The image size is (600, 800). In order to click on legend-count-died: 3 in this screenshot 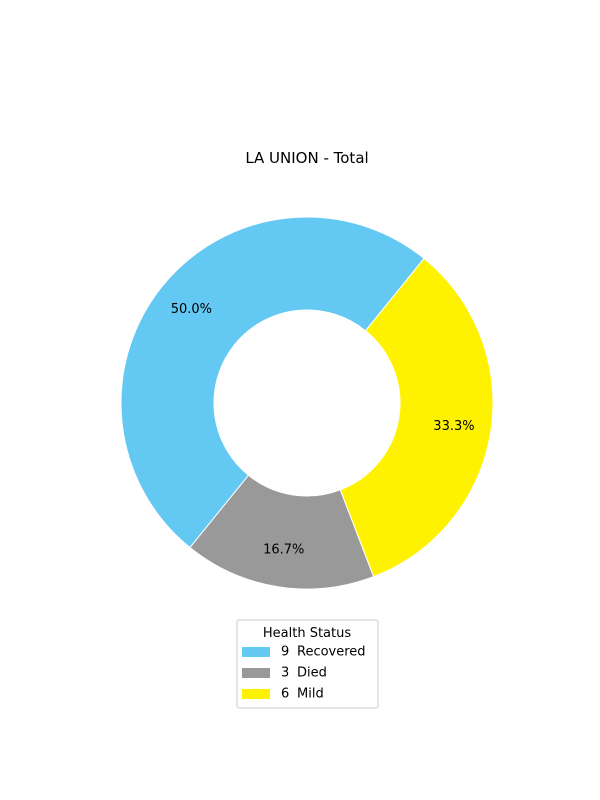, I will do `click(285, 673)`.